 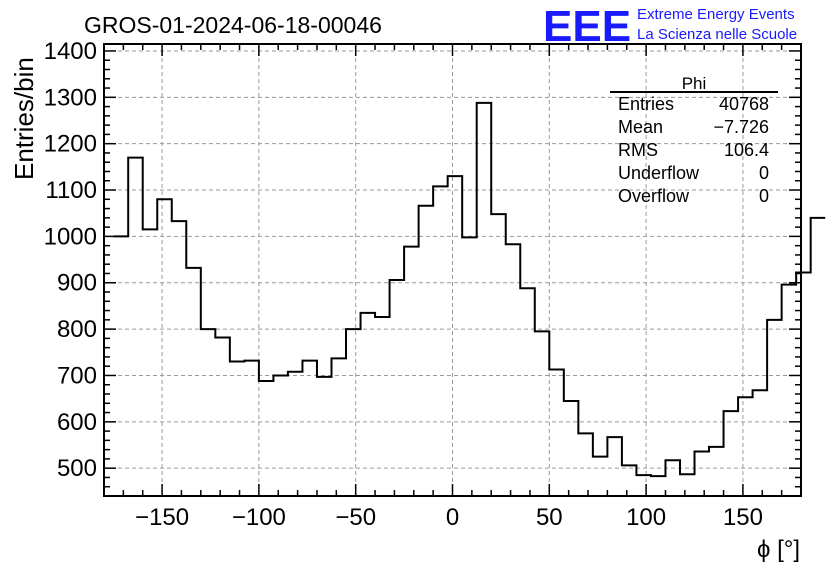 I want to click on x-tick-label: −100, so click(x=259, y=517).